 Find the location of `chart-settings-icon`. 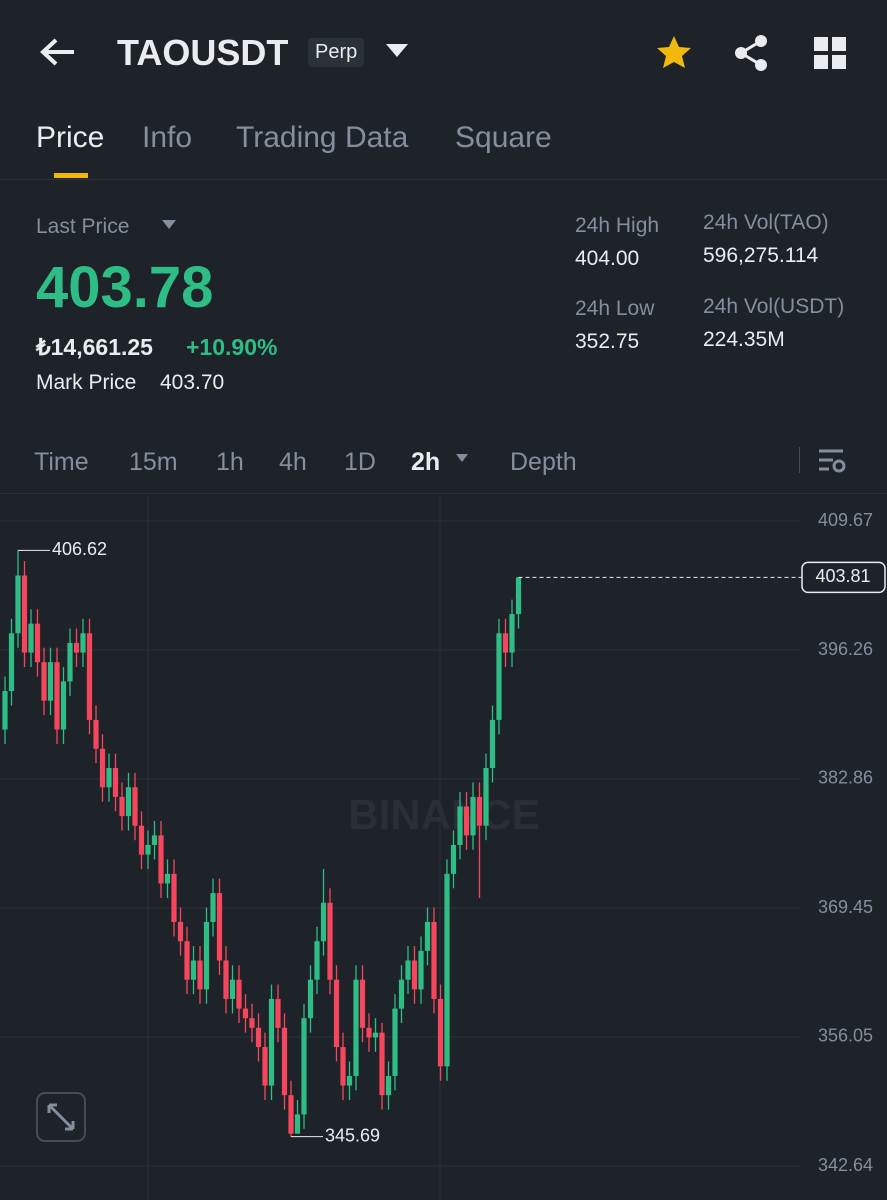

chart-settings-icon is located at coordinates (832, 461).